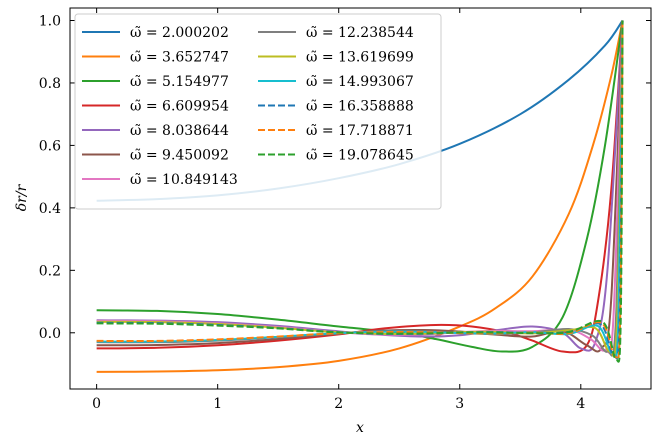  I want to click on legend-label: ω̃ = 17.718871, so click(360, 131).